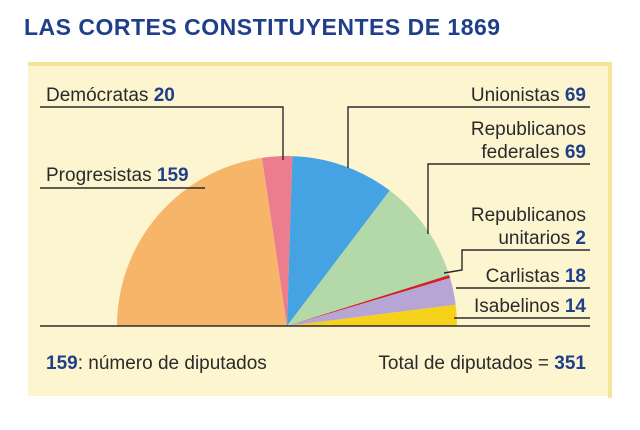  Describe the element at coordinates (117, 175) in the screenshot. I see `label-progresistas: Progresistas 159` at that location.